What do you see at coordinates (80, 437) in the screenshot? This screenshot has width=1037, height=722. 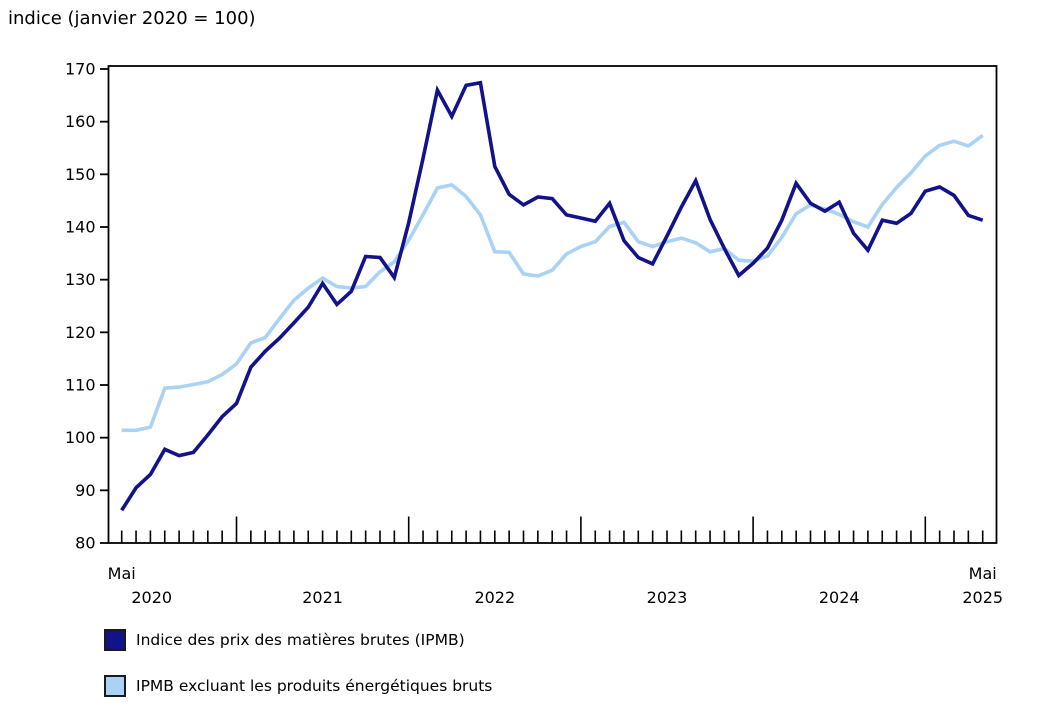 I see `y-tick-label: 100` at bounding box center [80, 437].